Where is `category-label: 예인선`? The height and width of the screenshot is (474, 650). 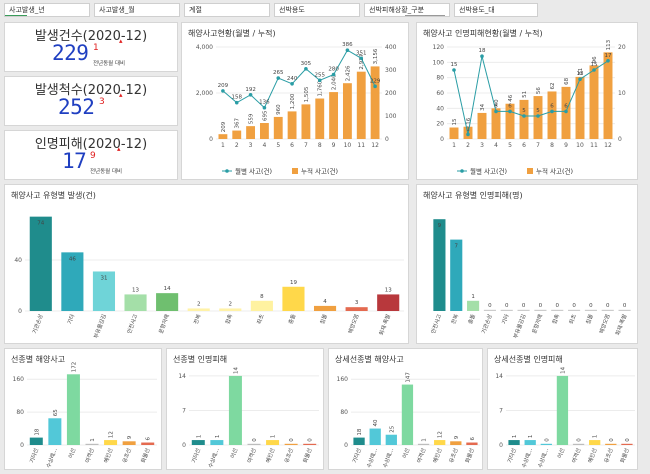
category-label: 예인선 is located at coordinates (592, 455).